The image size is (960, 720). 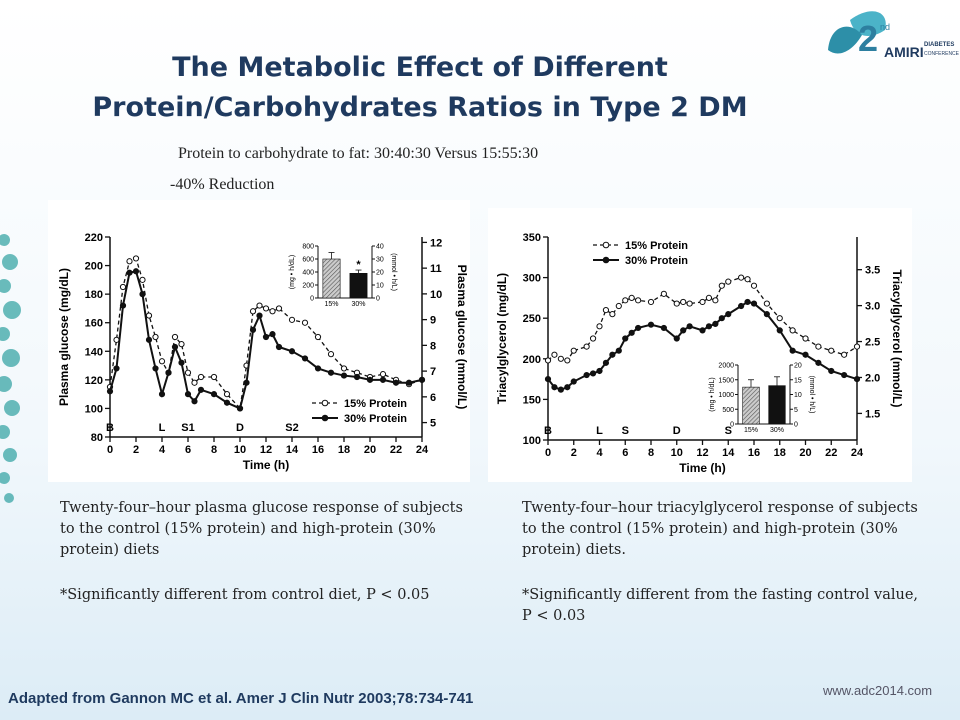 What do you see at coordinates (344, 450) in the screenshot?
I see `x-tick-label: 18` at bounding box center [344, 450].